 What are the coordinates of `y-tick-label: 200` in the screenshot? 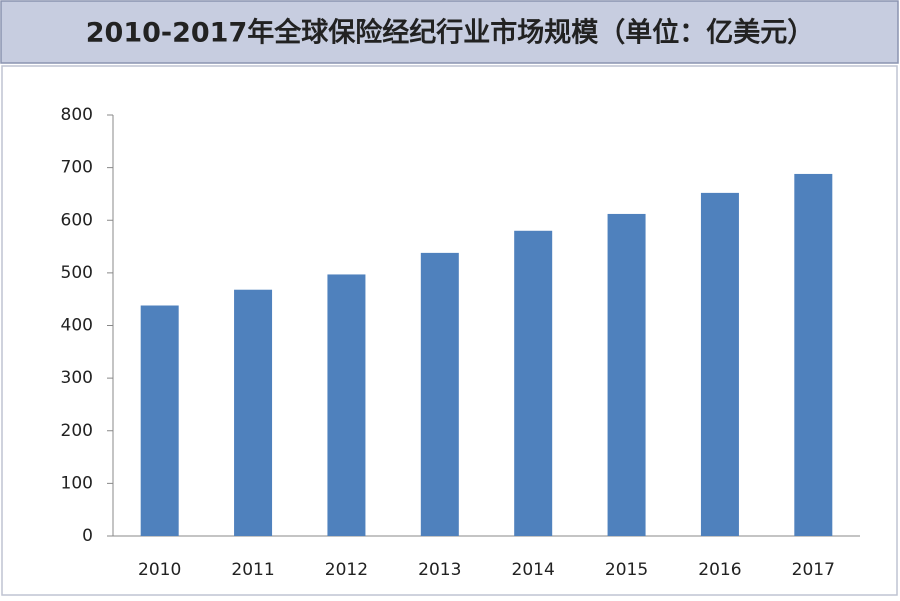 It's located at (77, 431).